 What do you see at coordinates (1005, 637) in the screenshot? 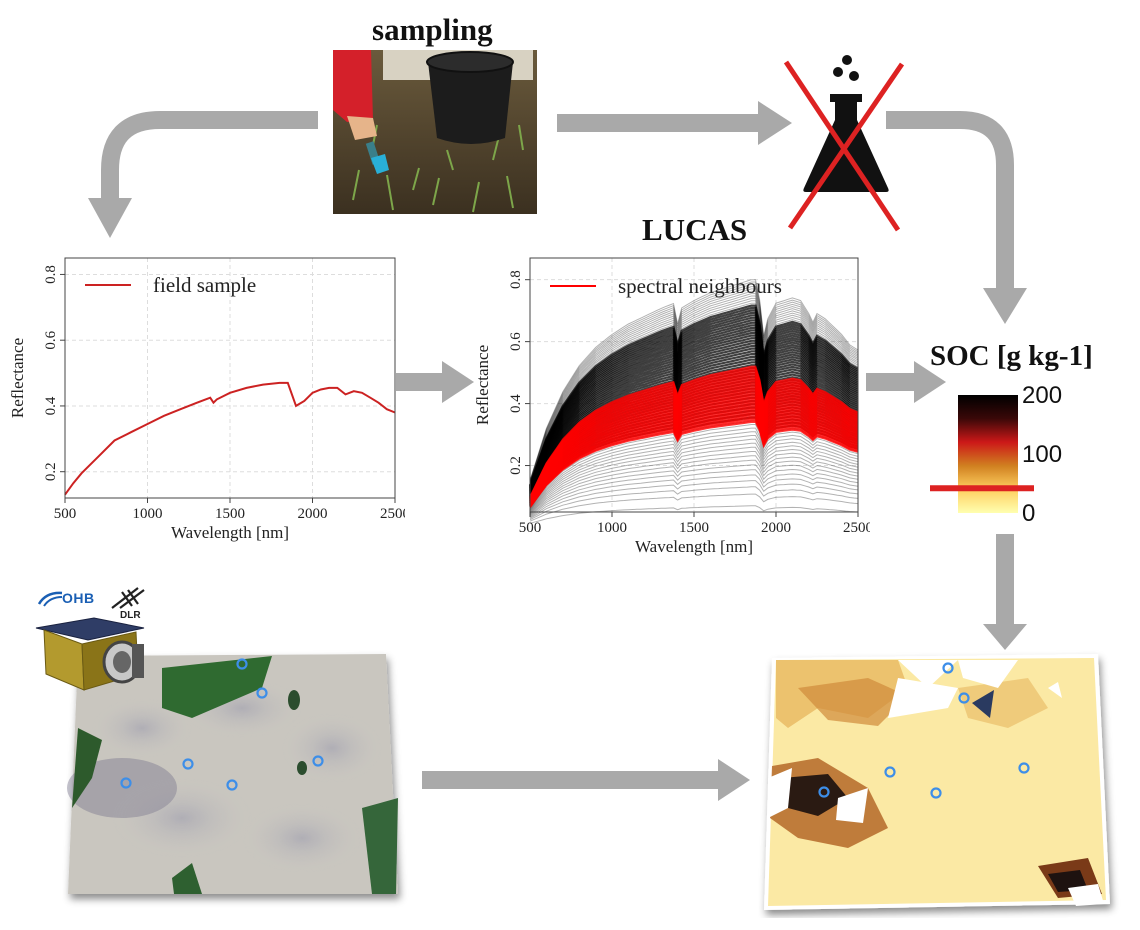
I see `arrow-soc-to-map-head` at bounding box center [1005, 637].